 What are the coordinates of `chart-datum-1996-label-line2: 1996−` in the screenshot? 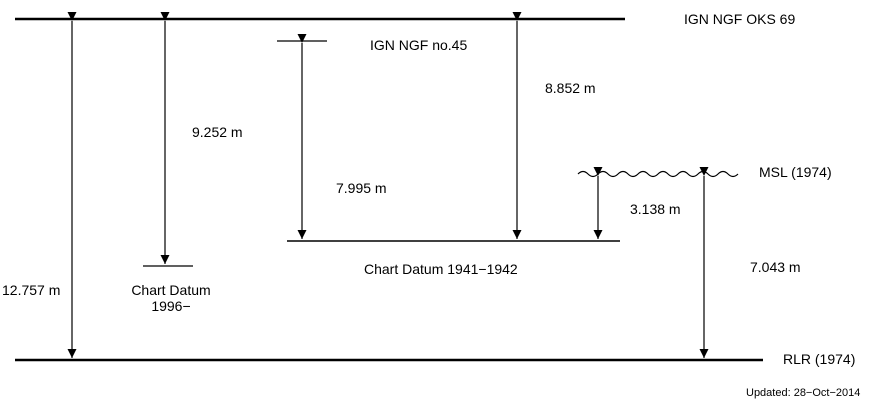 It's located at (171, 306).